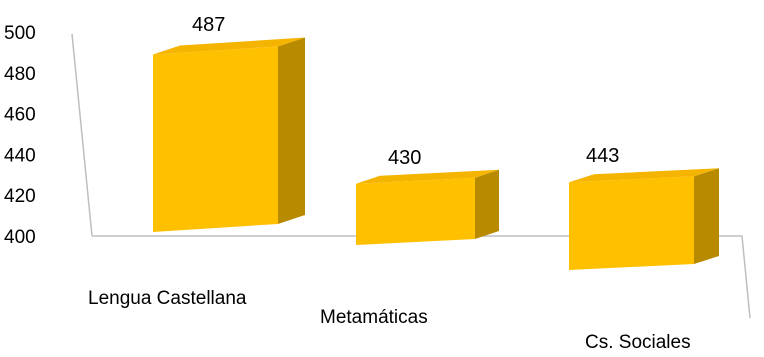 The image size is (764, 357). What do you see at coordinates (20, 155) in the screenshot?
I see `y-tick-label: 440` at bounding box center [20, 155].